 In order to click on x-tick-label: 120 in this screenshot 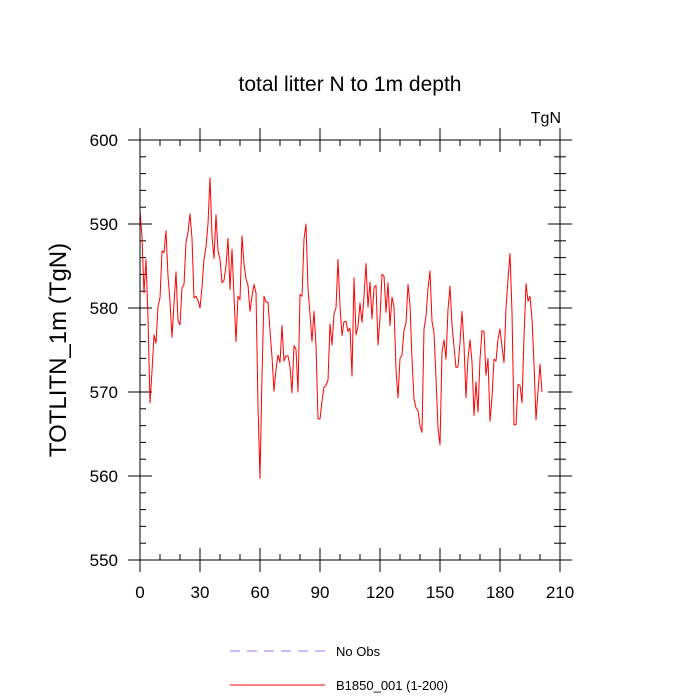, I will do `click(380, 592)`.